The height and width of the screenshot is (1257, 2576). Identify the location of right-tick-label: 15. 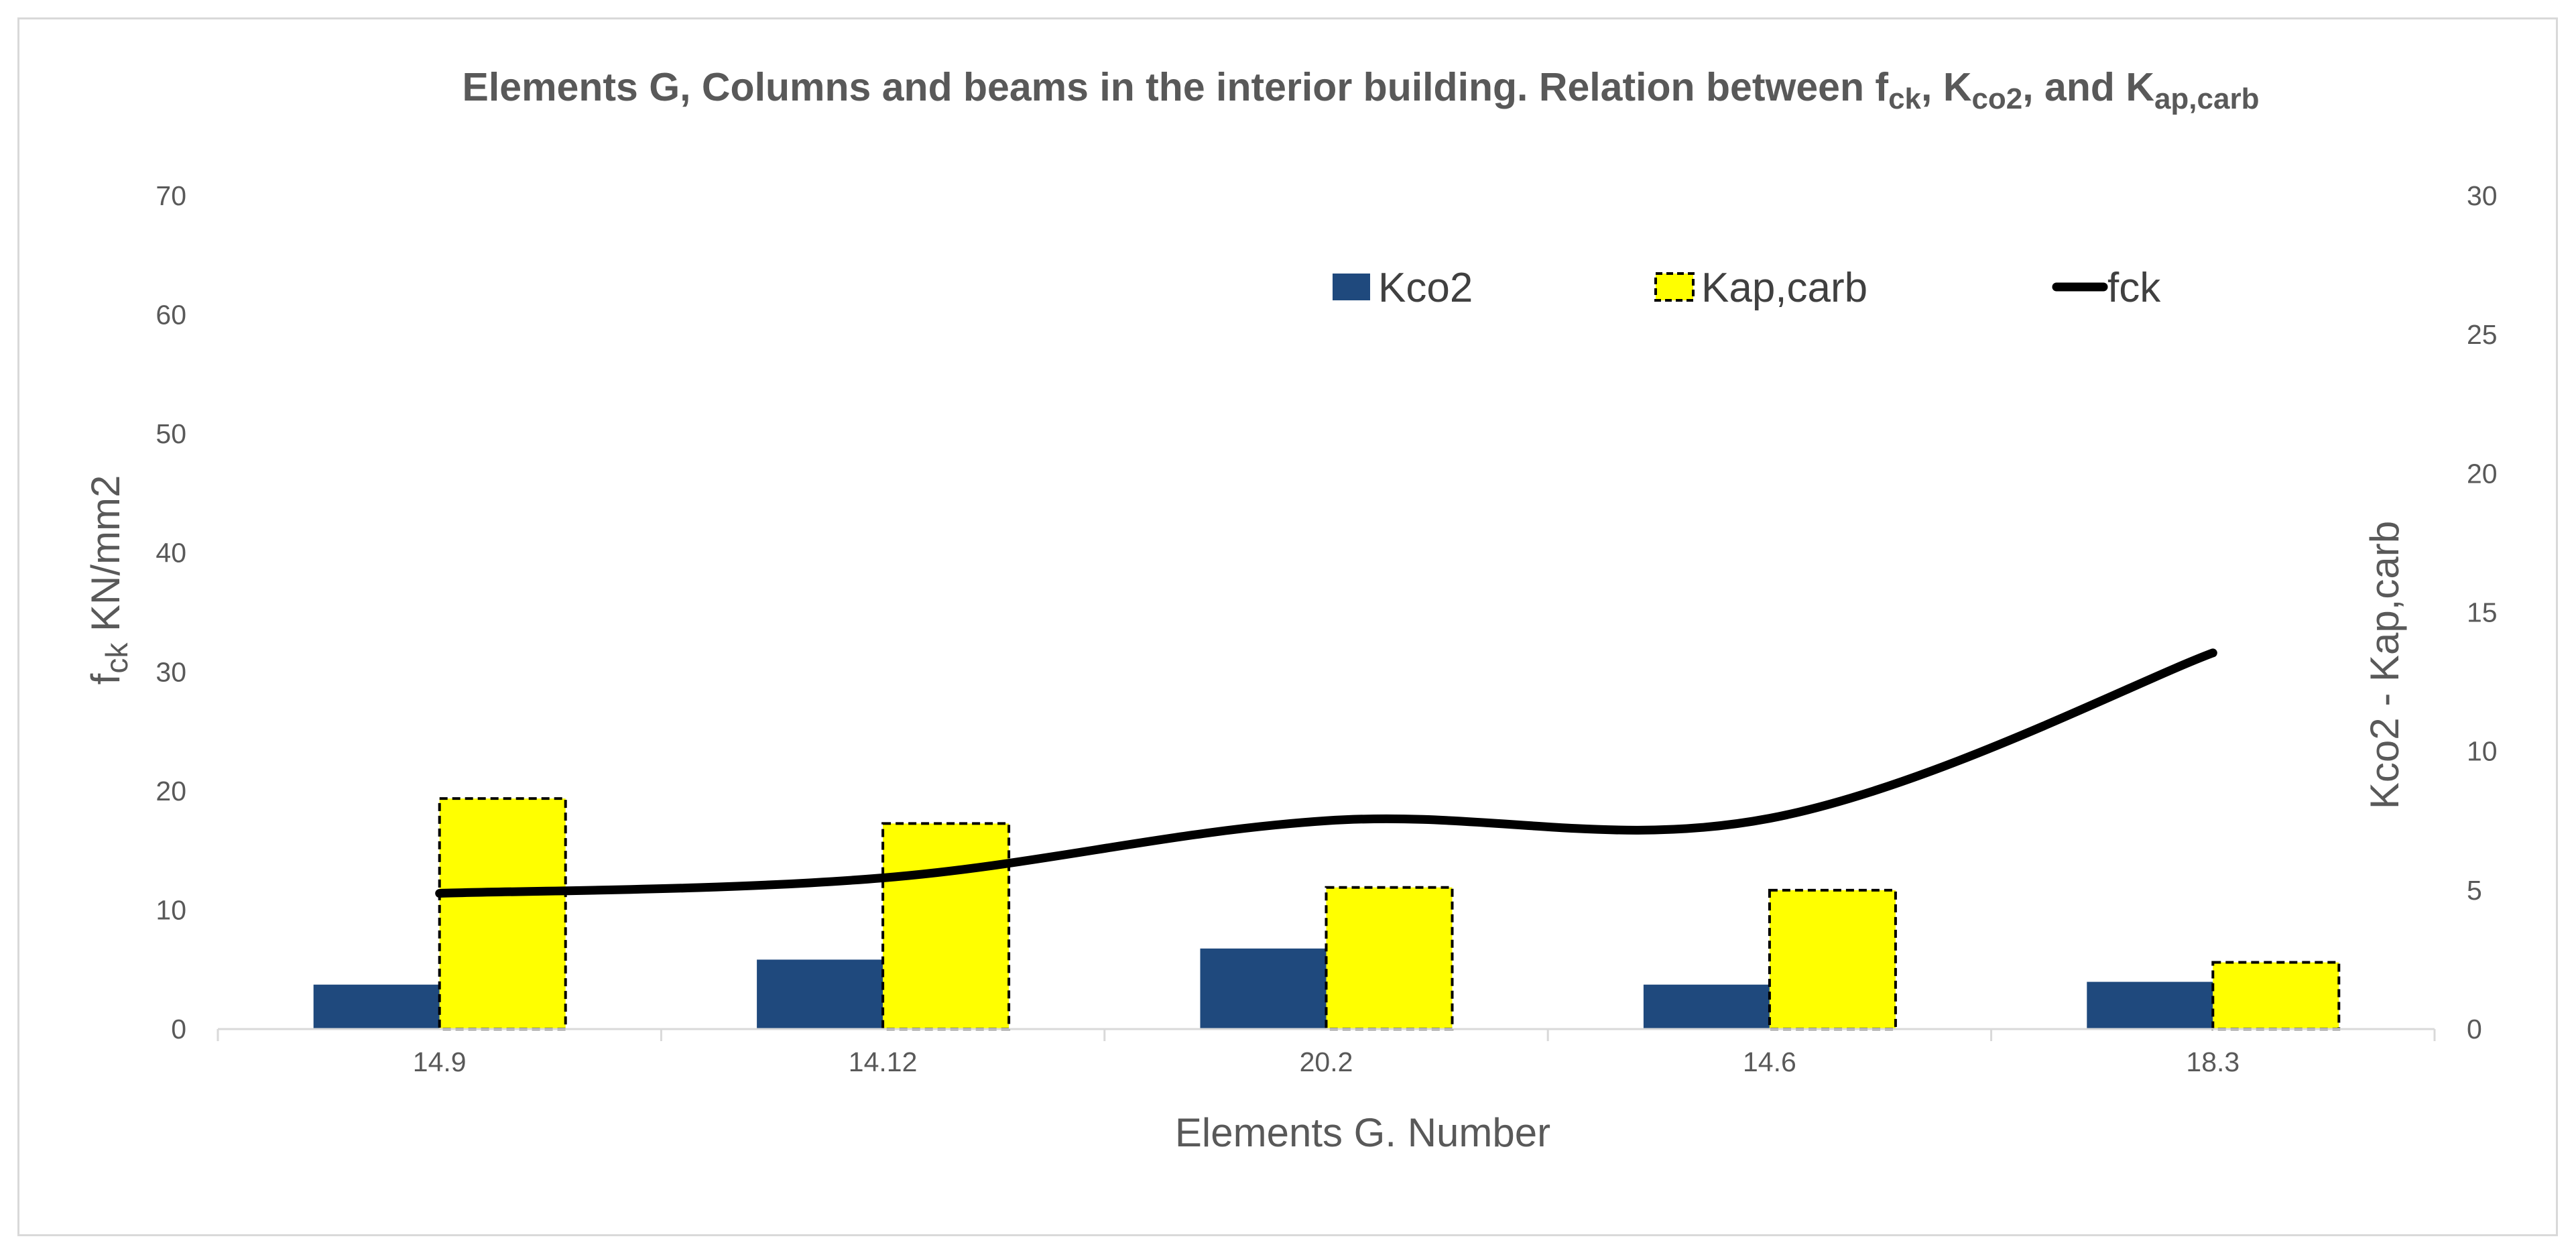
(2482, 612).